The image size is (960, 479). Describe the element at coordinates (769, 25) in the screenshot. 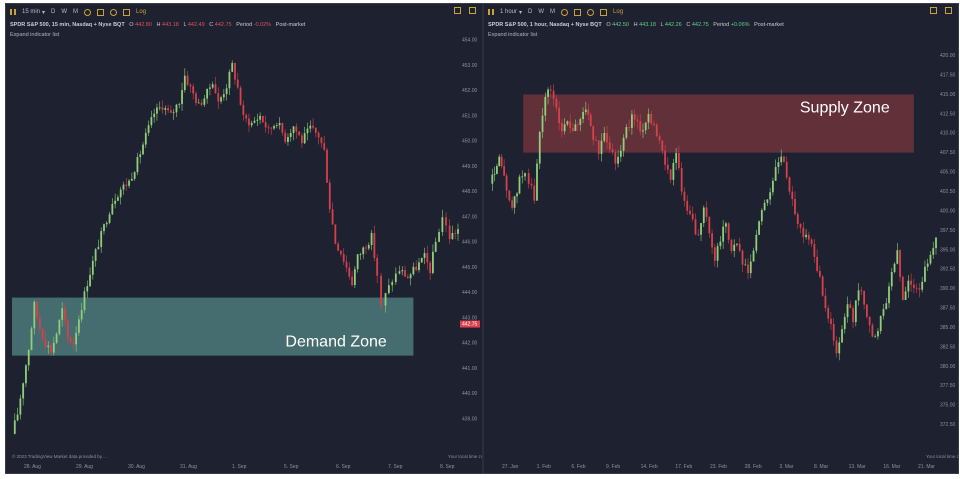

I see `session-label: Post-market` at that location.